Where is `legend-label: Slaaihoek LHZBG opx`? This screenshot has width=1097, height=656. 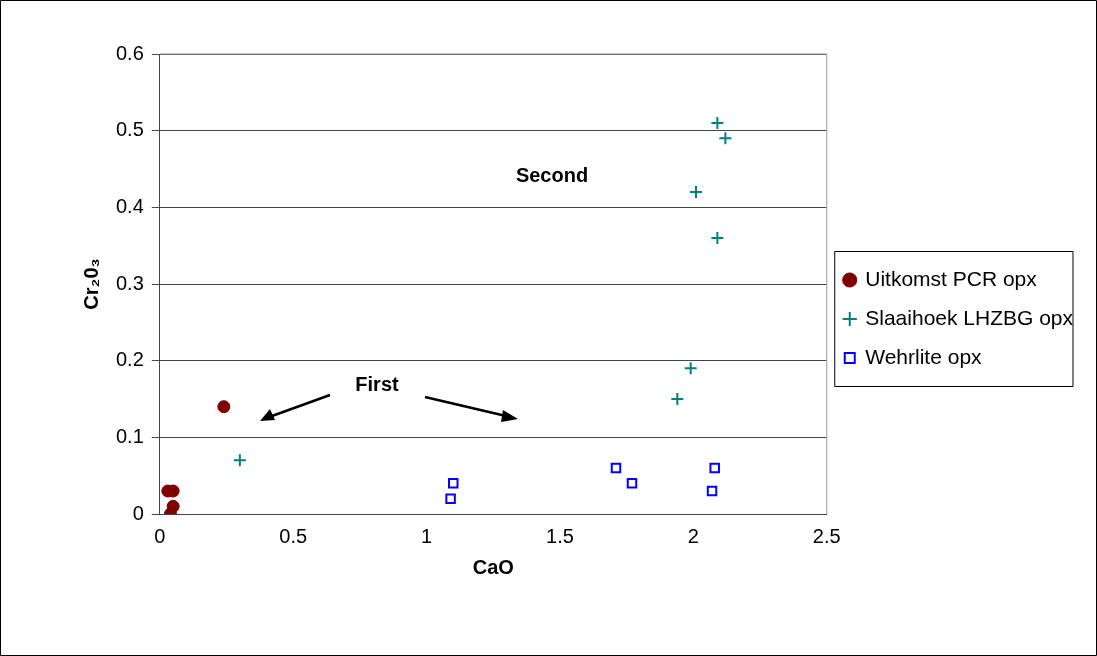 legend-label: Slaaihoek LHZBG opx is located at coordinates (969, 317).